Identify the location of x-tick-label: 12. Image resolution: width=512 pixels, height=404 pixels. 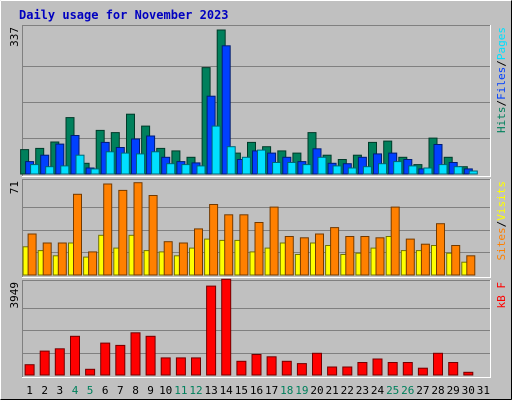
(195, 390).